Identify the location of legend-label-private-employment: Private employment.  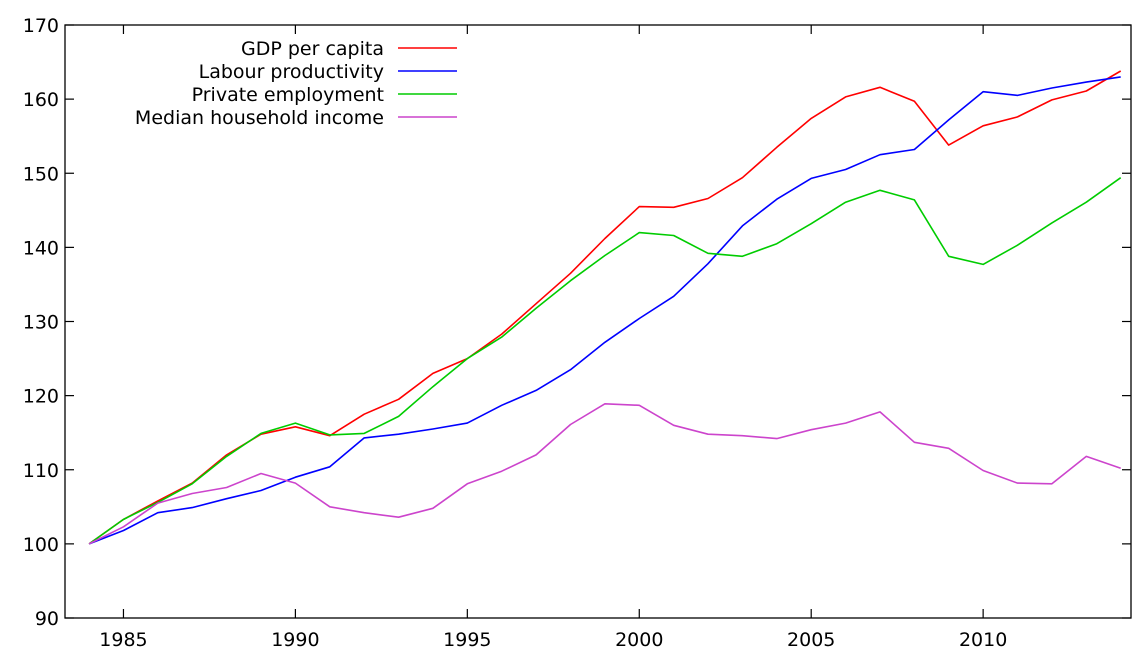
(288, 95).